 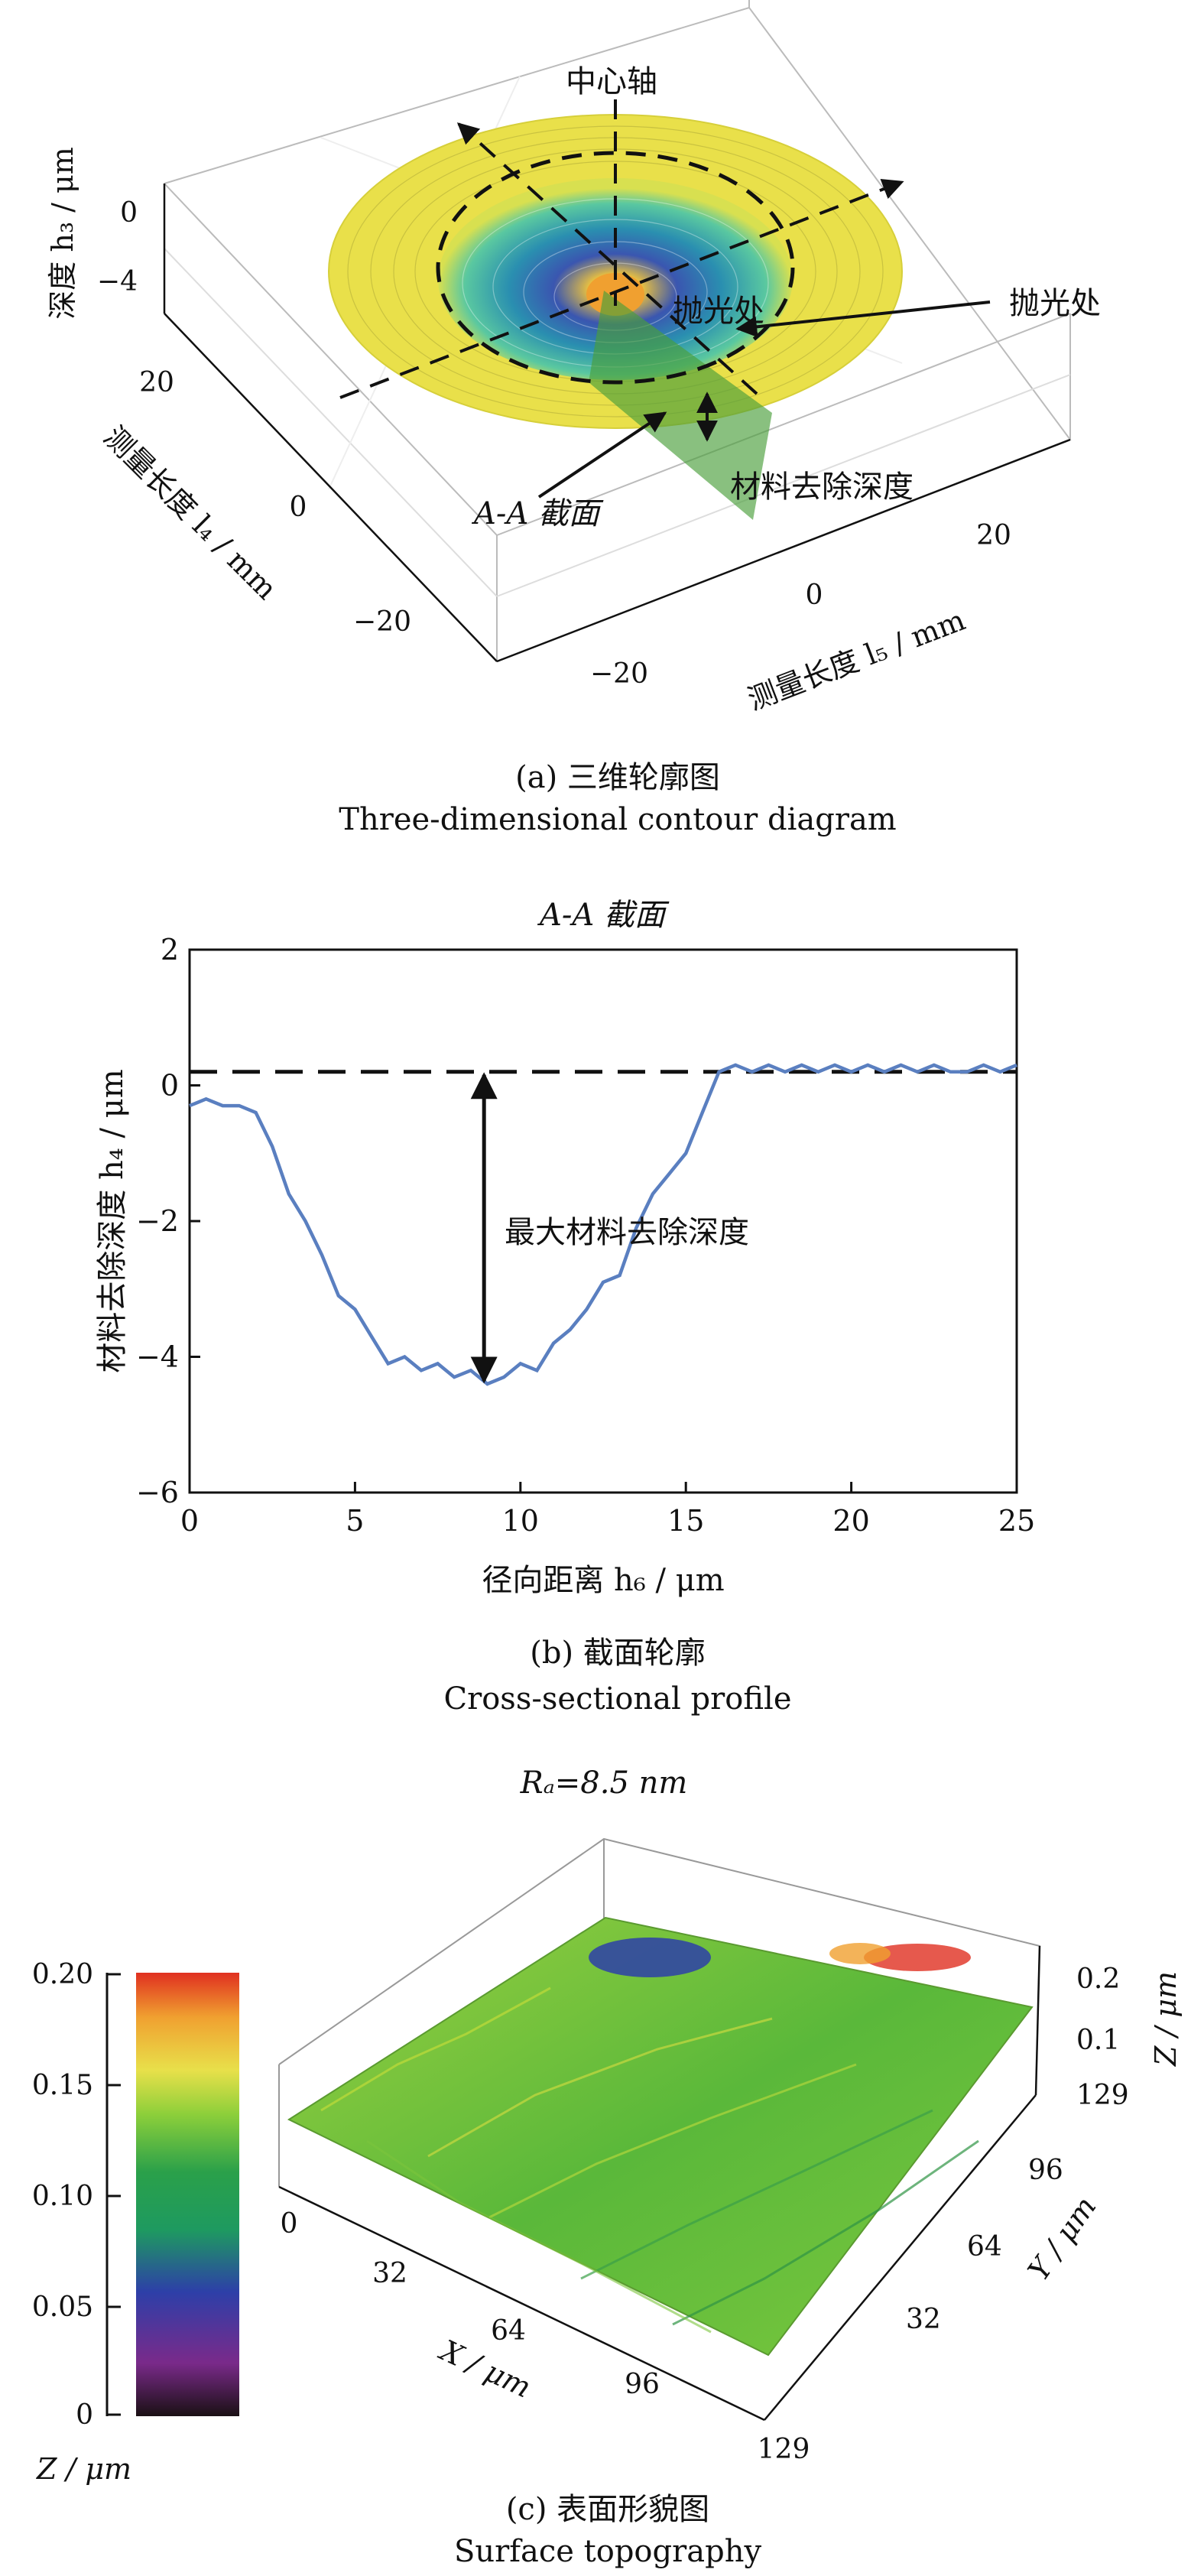 I want to click on surface-texture, so click(x=650, y=2160).